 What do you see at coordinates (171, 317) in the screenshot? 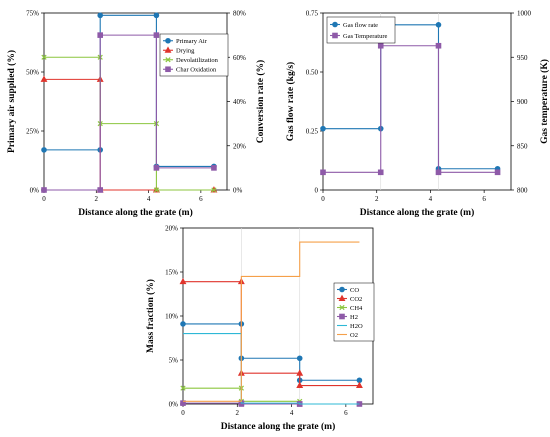
I see `y-tick-label: 10%` at bounding box center [171, 317].